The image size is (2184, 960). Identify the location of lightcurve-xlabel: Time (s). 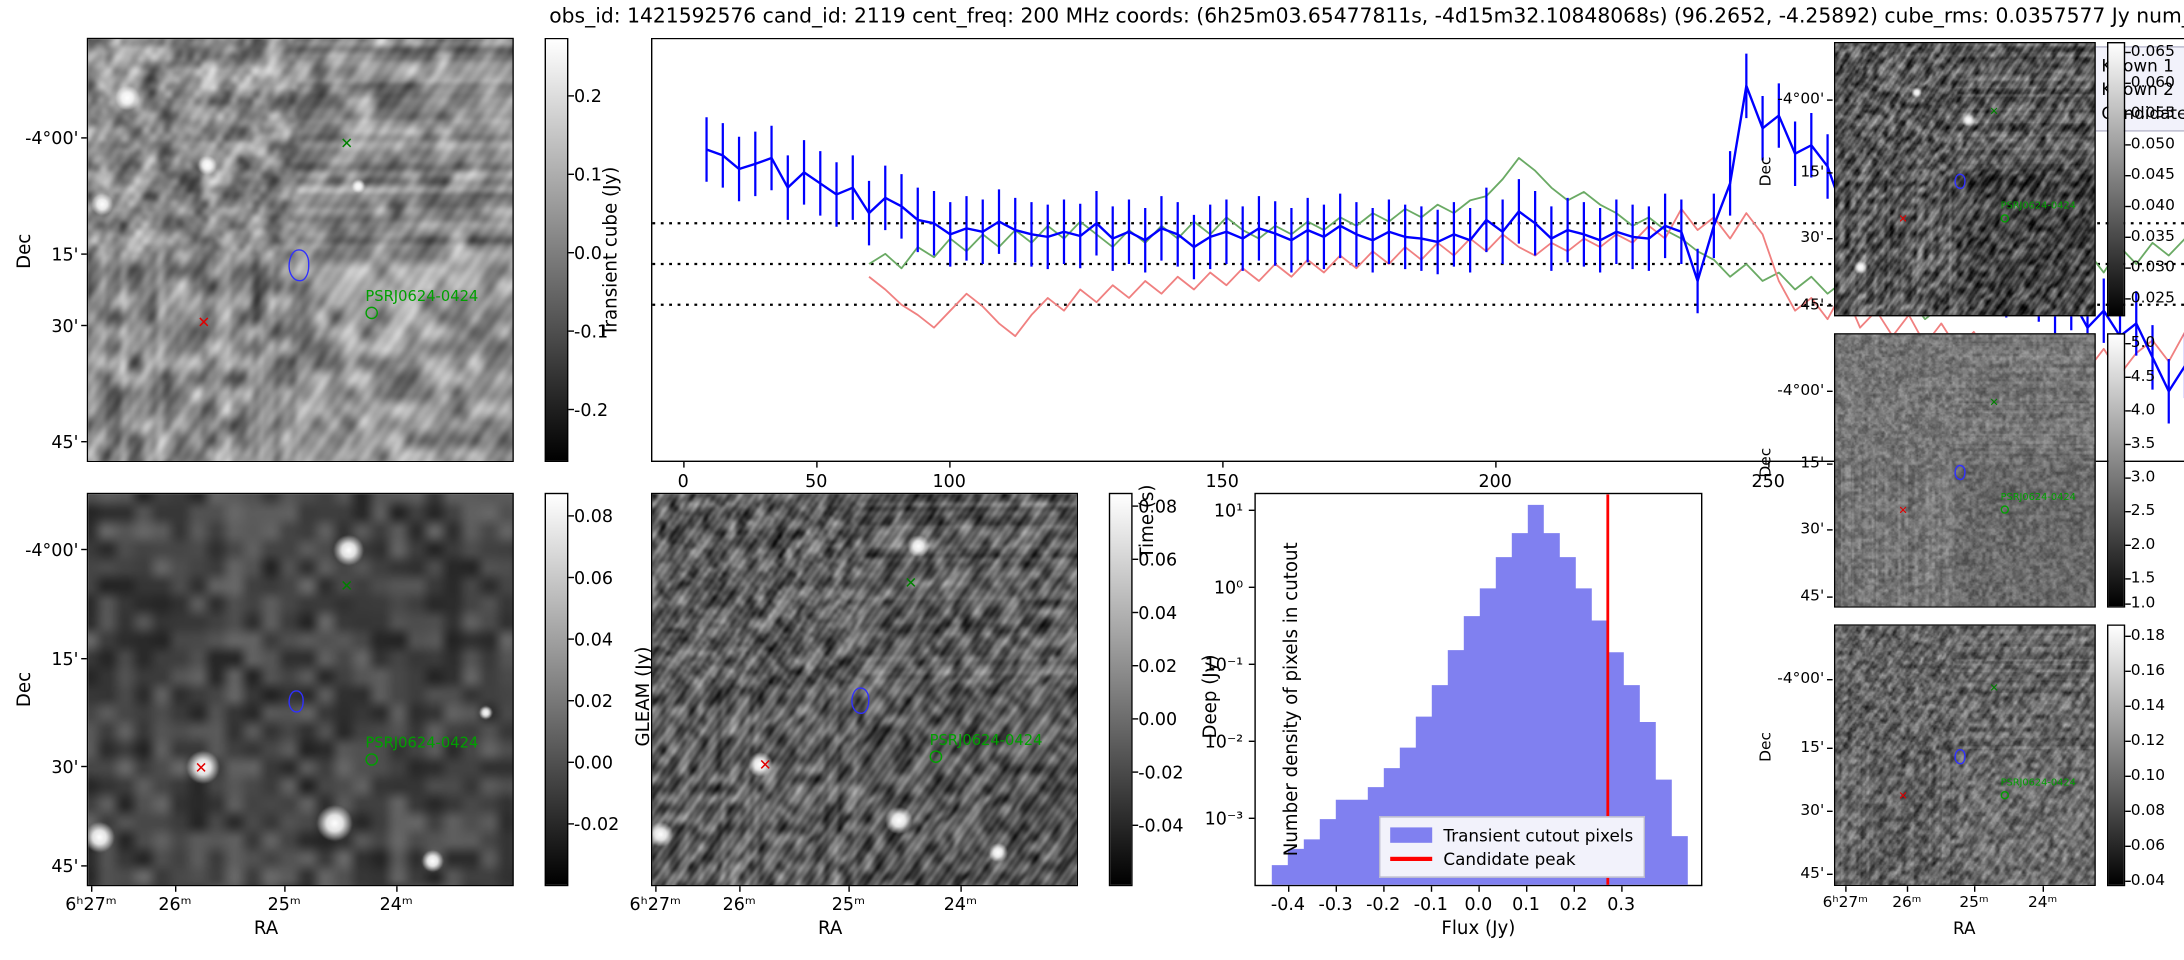
(1148, 521).